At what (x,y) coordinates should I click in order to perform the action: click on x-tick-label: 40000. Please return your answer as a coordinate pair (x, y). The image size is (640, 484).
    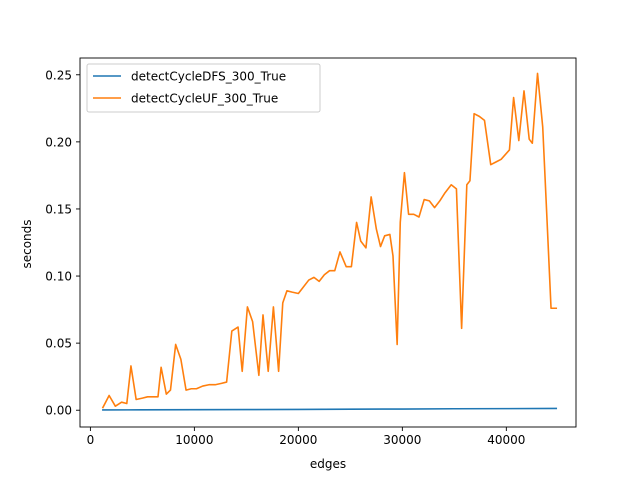
    Looking at the image, I should click on (506, 440).